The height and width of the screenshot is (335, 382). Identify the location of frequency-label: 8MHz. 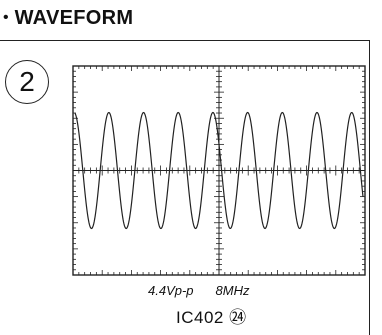
(232, 290).